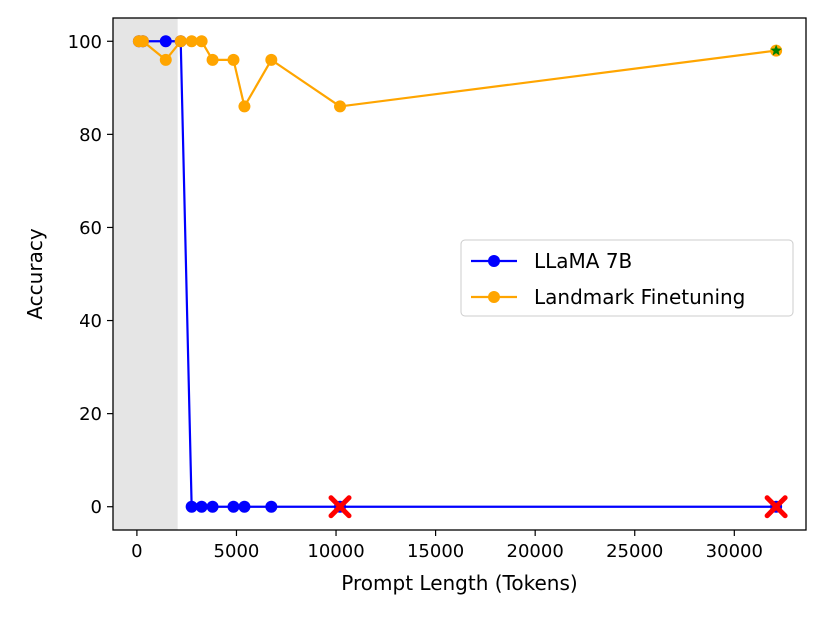 The image size is (830, 623). Describe the element at coordinates (583, 261) in the screenshot. I see `legend-label: LLaMA 7B` at that location.